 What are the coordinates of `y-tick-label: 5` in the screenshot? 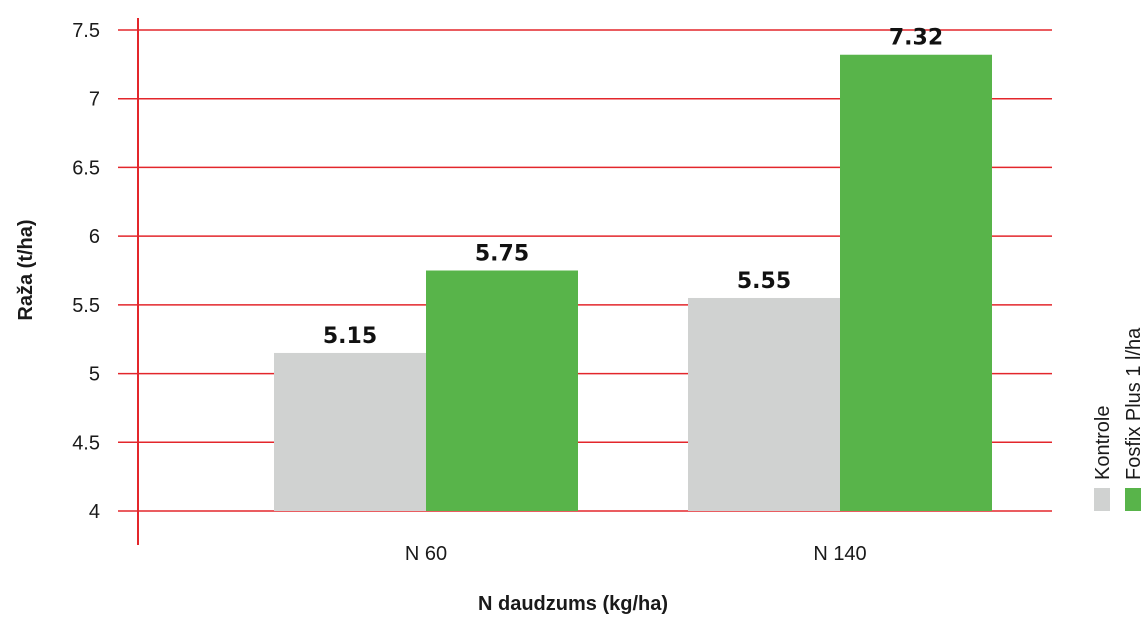 It's located at (94, 375).